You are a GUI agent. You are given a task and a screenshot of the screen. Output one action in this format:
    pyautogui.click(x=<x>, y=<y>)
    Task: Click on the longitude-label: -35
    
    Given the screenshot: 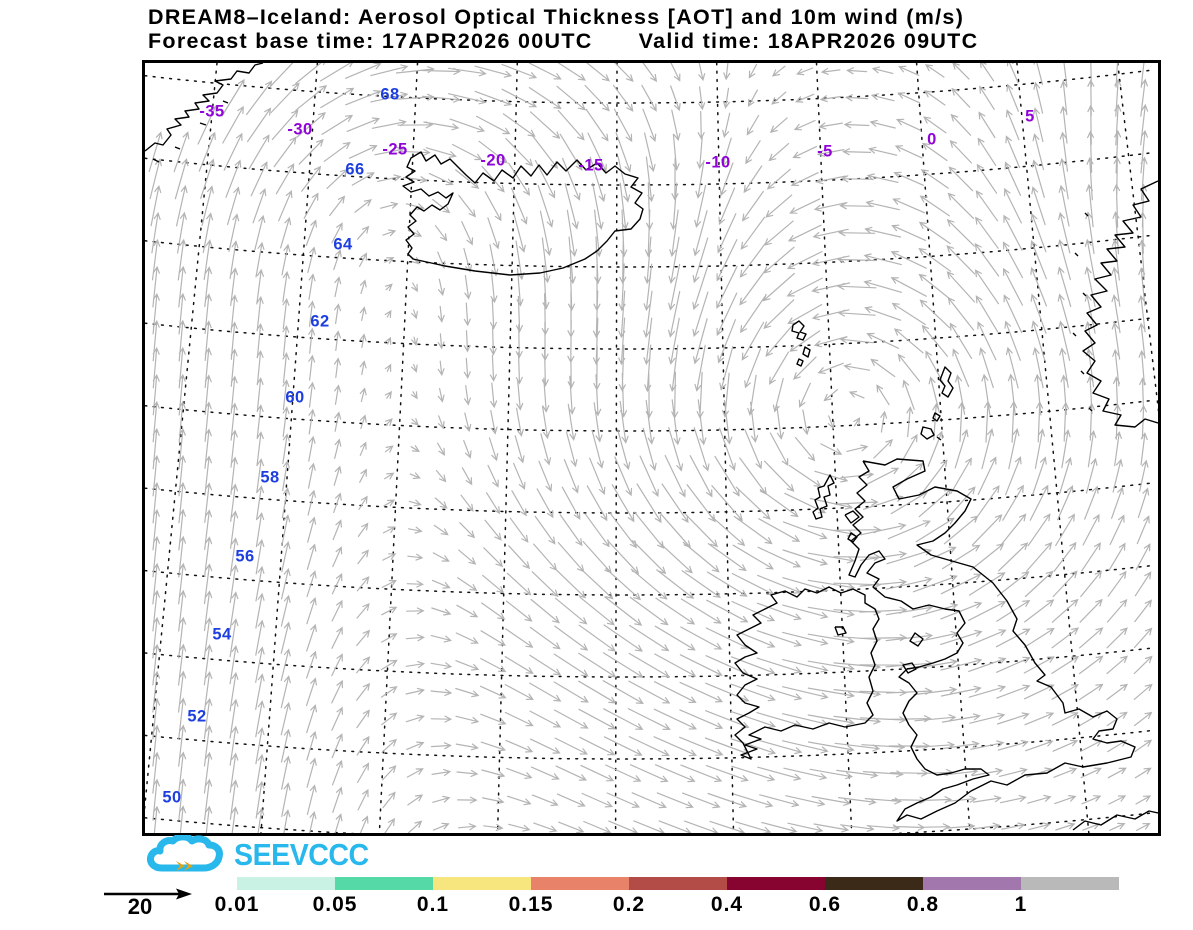 What is the action you would take?
    pyautogui.click(x=212, y=111)
    